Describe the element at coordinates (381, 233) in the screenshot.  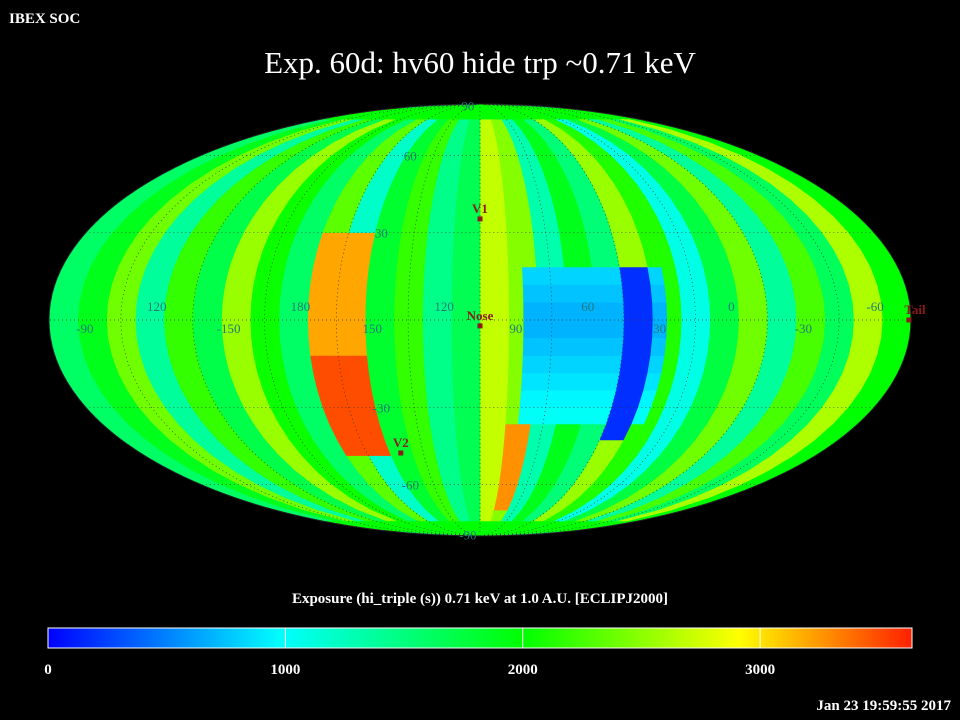
I see `latitude-label: 30` at that location.